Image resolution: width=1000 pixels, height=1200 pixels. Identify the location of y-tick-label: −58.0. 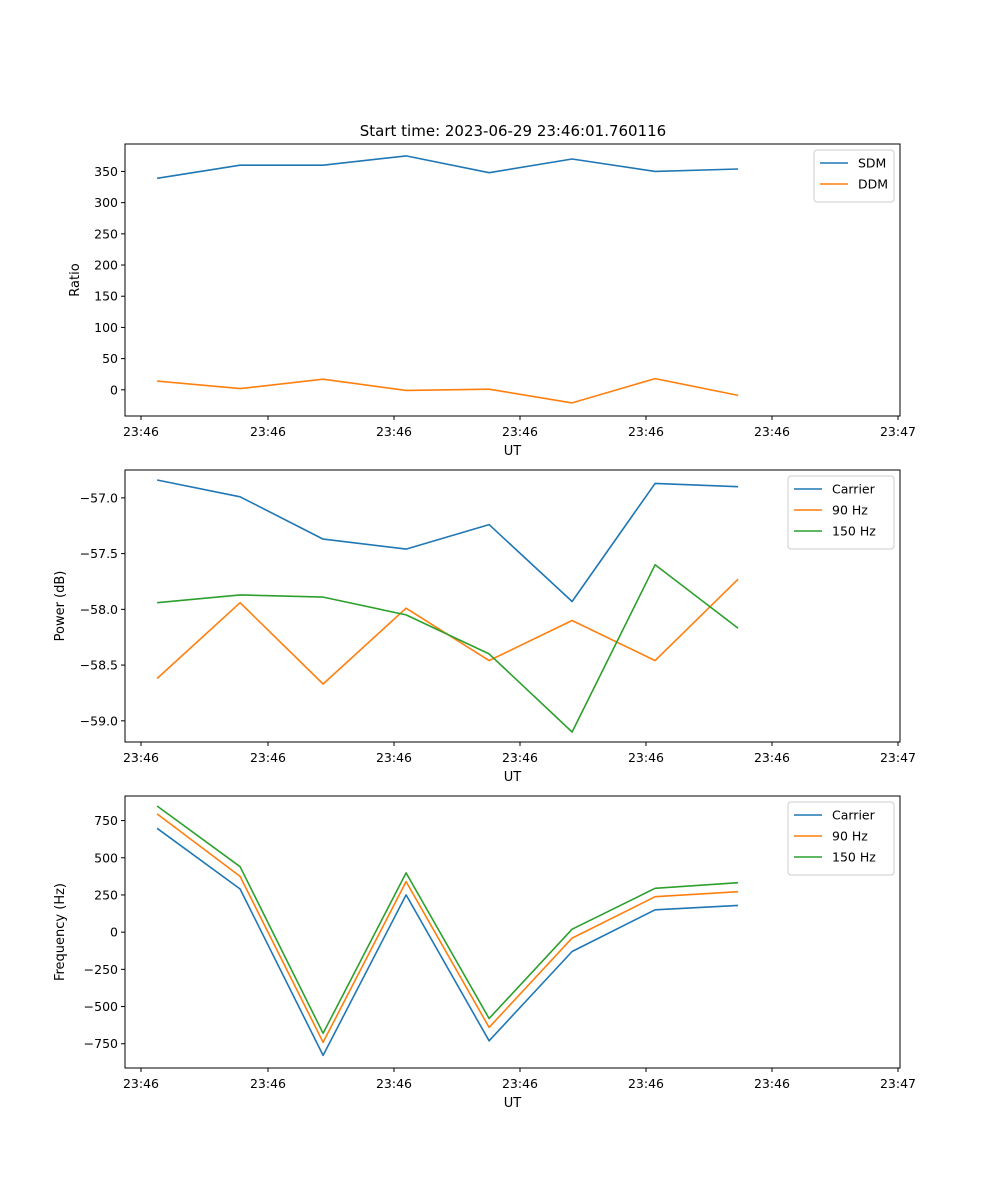
(99, 609).